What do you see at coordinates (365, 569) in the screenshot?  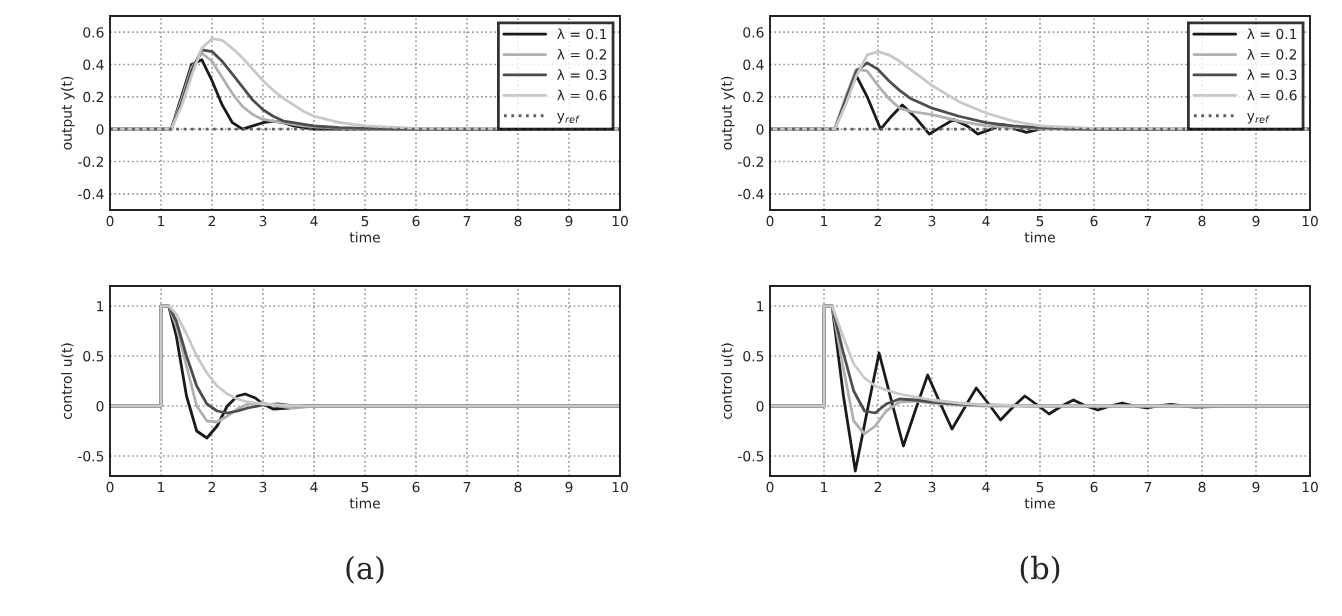 I see `text: (a)` at bounding box center [365, 569].